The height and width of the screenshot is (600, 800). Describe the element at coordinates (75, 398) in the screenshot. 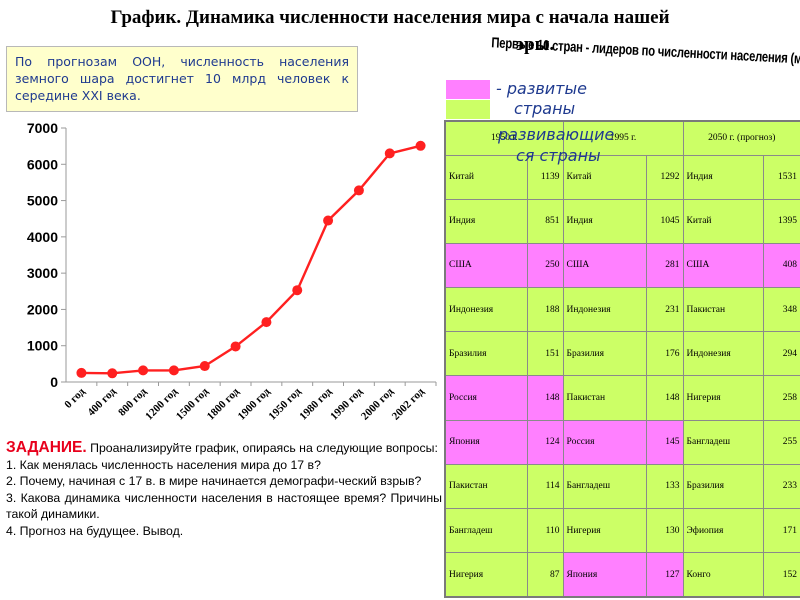

I see `x-tick-label: 0 год` at that location.